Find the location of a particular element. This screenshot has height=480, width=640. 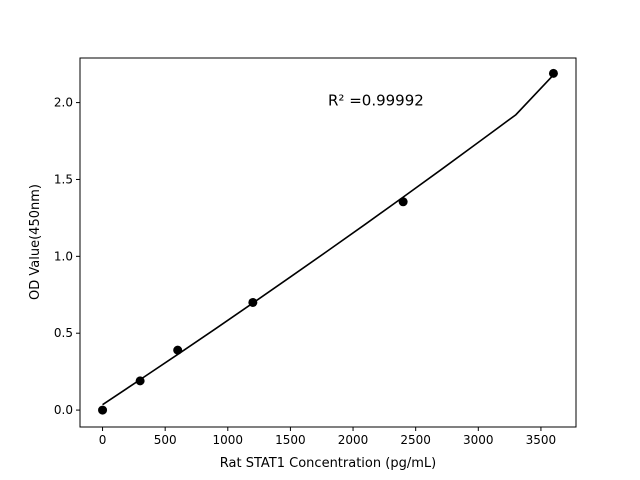

x-tick-label: 3500 is located at coordinates (541, 440).